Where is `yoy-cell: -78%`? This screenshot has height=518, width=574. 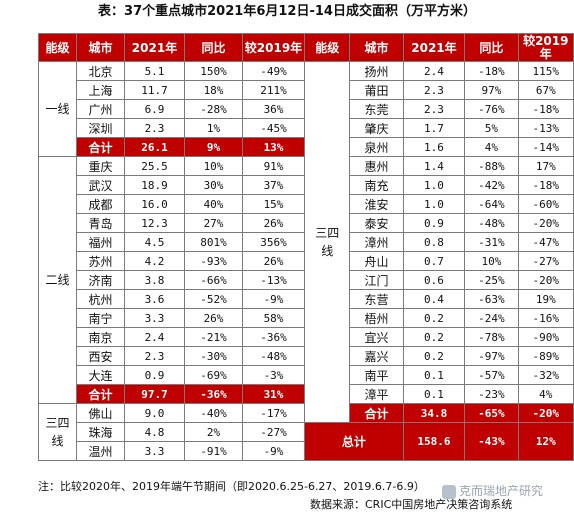
yoy-cell: -78% is located at coordinates (491, 337).